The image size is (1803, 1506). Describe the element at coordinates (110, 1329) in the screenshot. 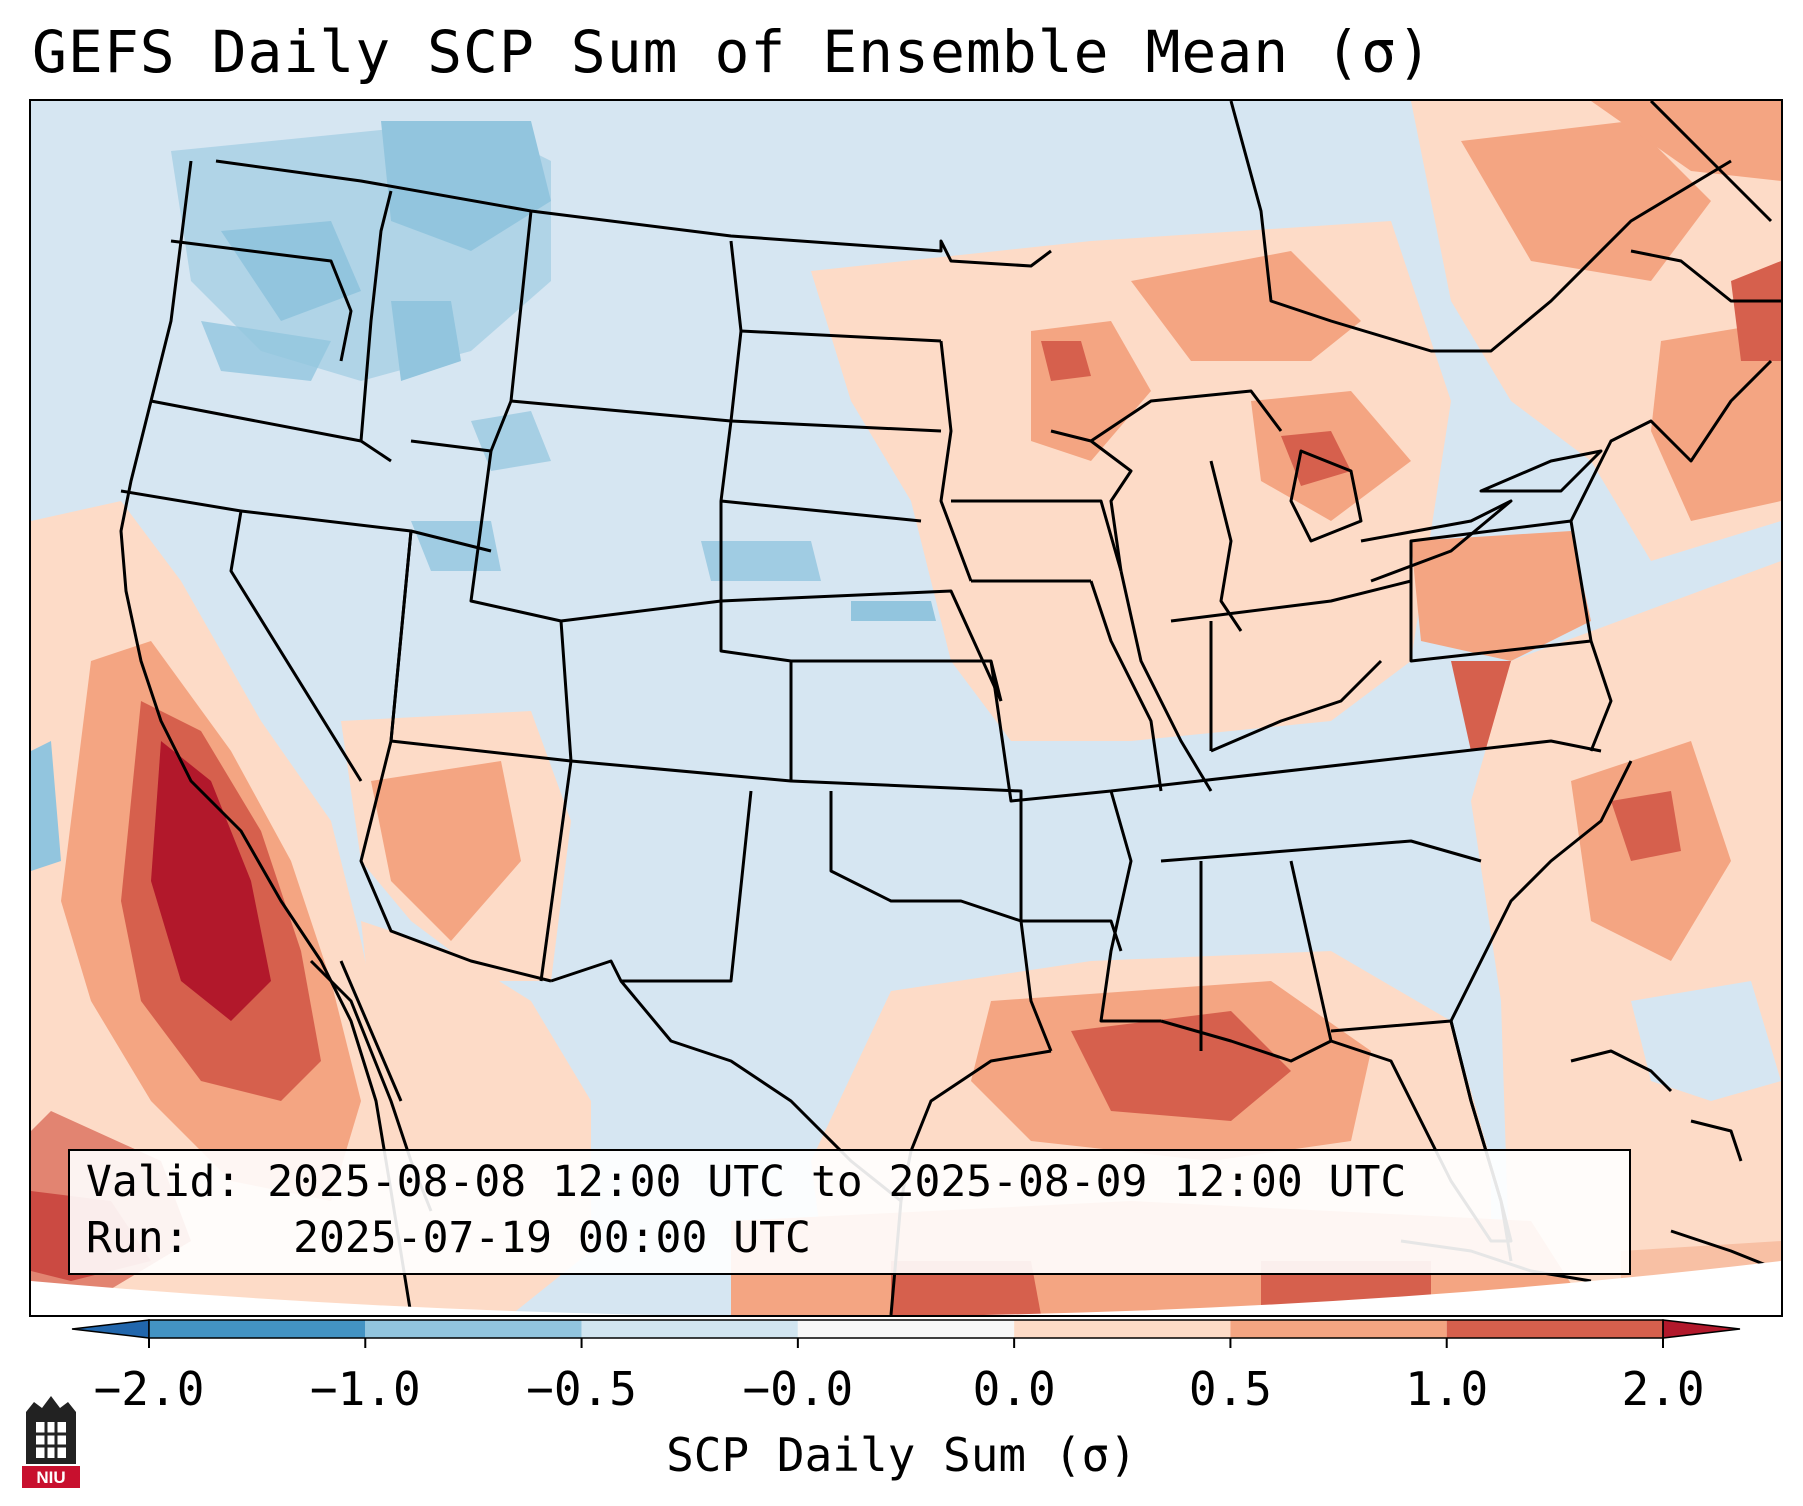

I see `colorbar-under-extension` at that location.